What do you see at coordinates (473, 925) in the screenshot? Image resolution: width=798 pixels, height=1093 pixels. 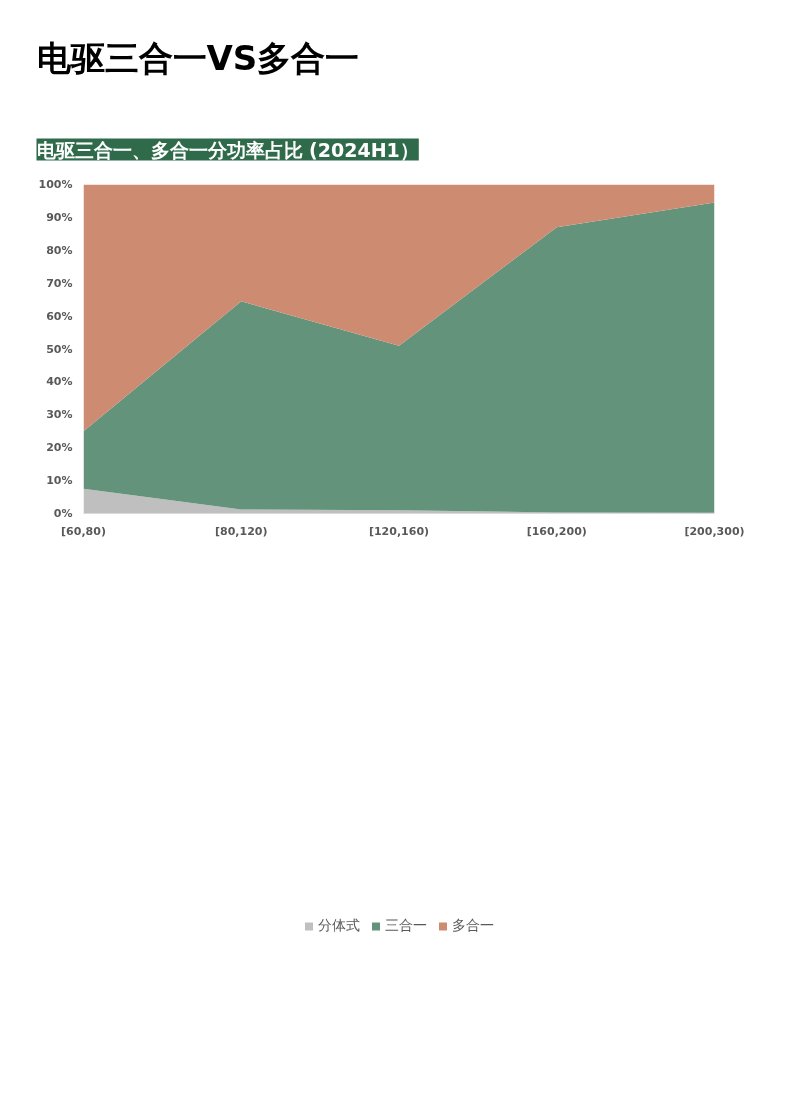 I see `legend-label: 多合一` at bounding box center [473, 925].